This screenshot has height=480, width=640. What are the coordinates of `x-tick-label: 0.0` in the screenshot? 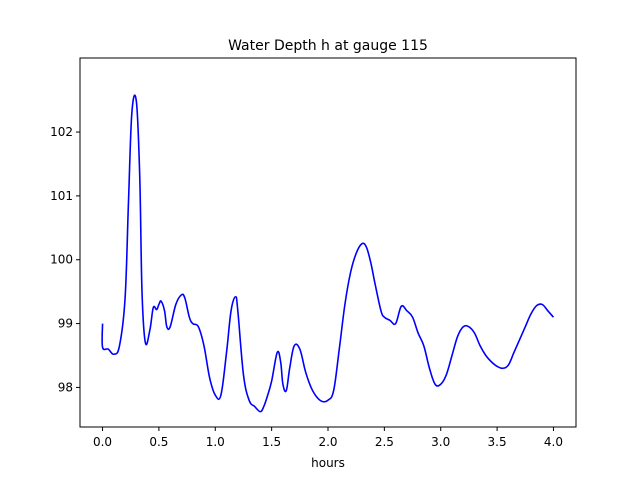 It's located at (102, 442).